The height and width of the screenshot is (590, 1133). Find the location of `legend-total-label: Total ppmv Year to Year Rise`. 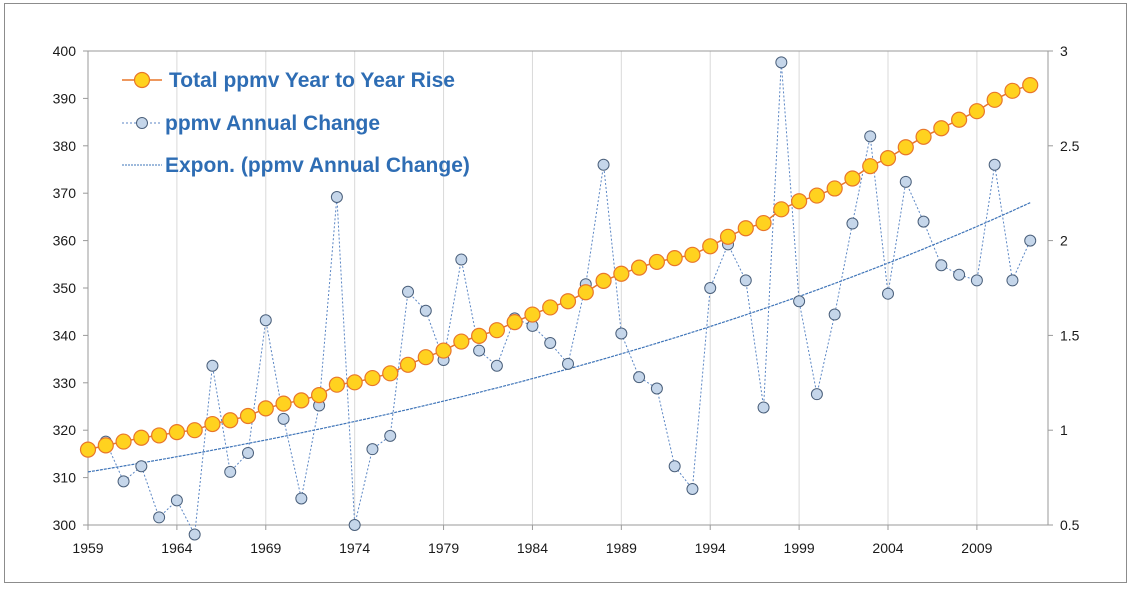

legend-total-label: Total ppmv Year to Year Rise is located at coordinates (312, 80).